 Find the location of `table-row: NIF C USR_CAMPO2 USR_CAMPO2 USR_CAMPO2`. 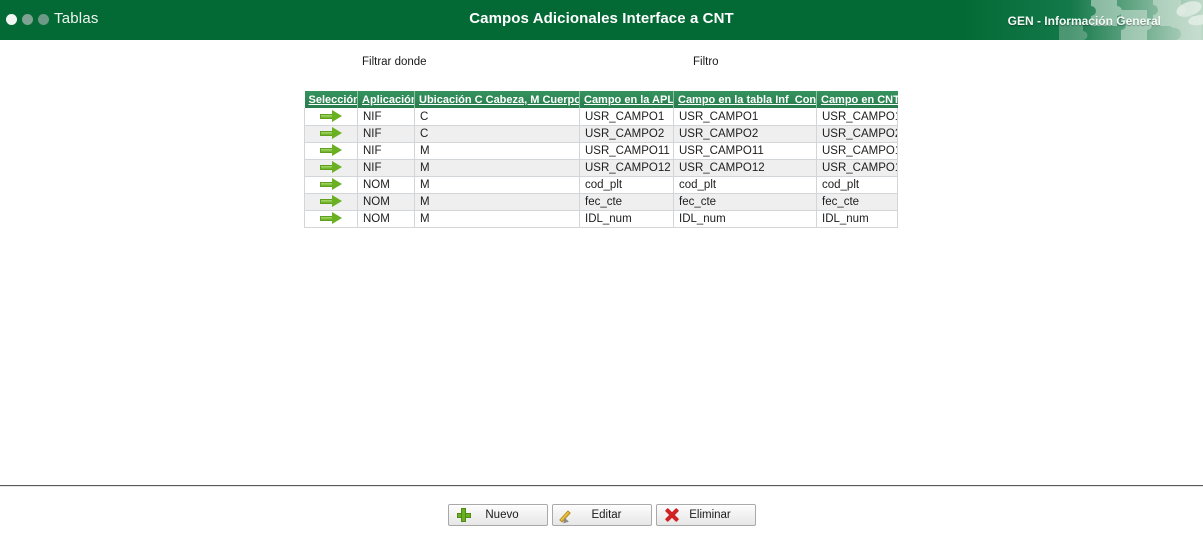

table-row: NIF C USR_CAMPO2 USR_CAMPO2 USR_CAMPO2 is located at coordinates (601, 134).